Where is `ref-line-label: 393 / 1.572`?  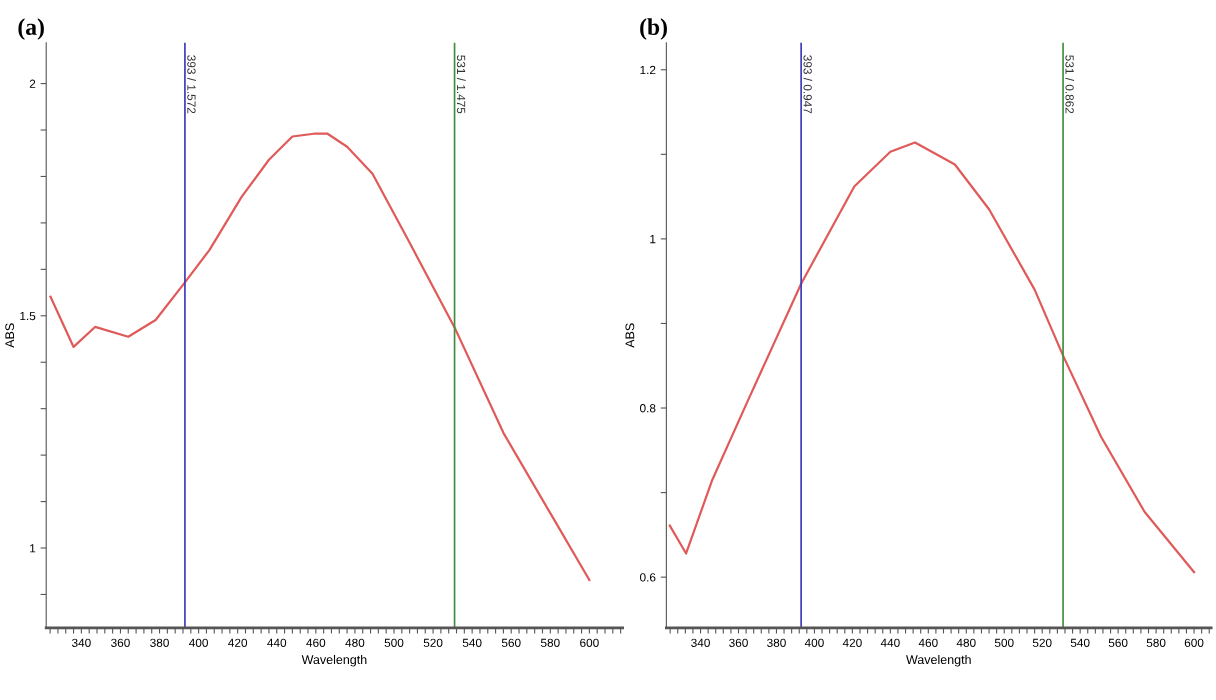
ref-line-label: 393 / 1.572 is located at coordinates (191, 84).